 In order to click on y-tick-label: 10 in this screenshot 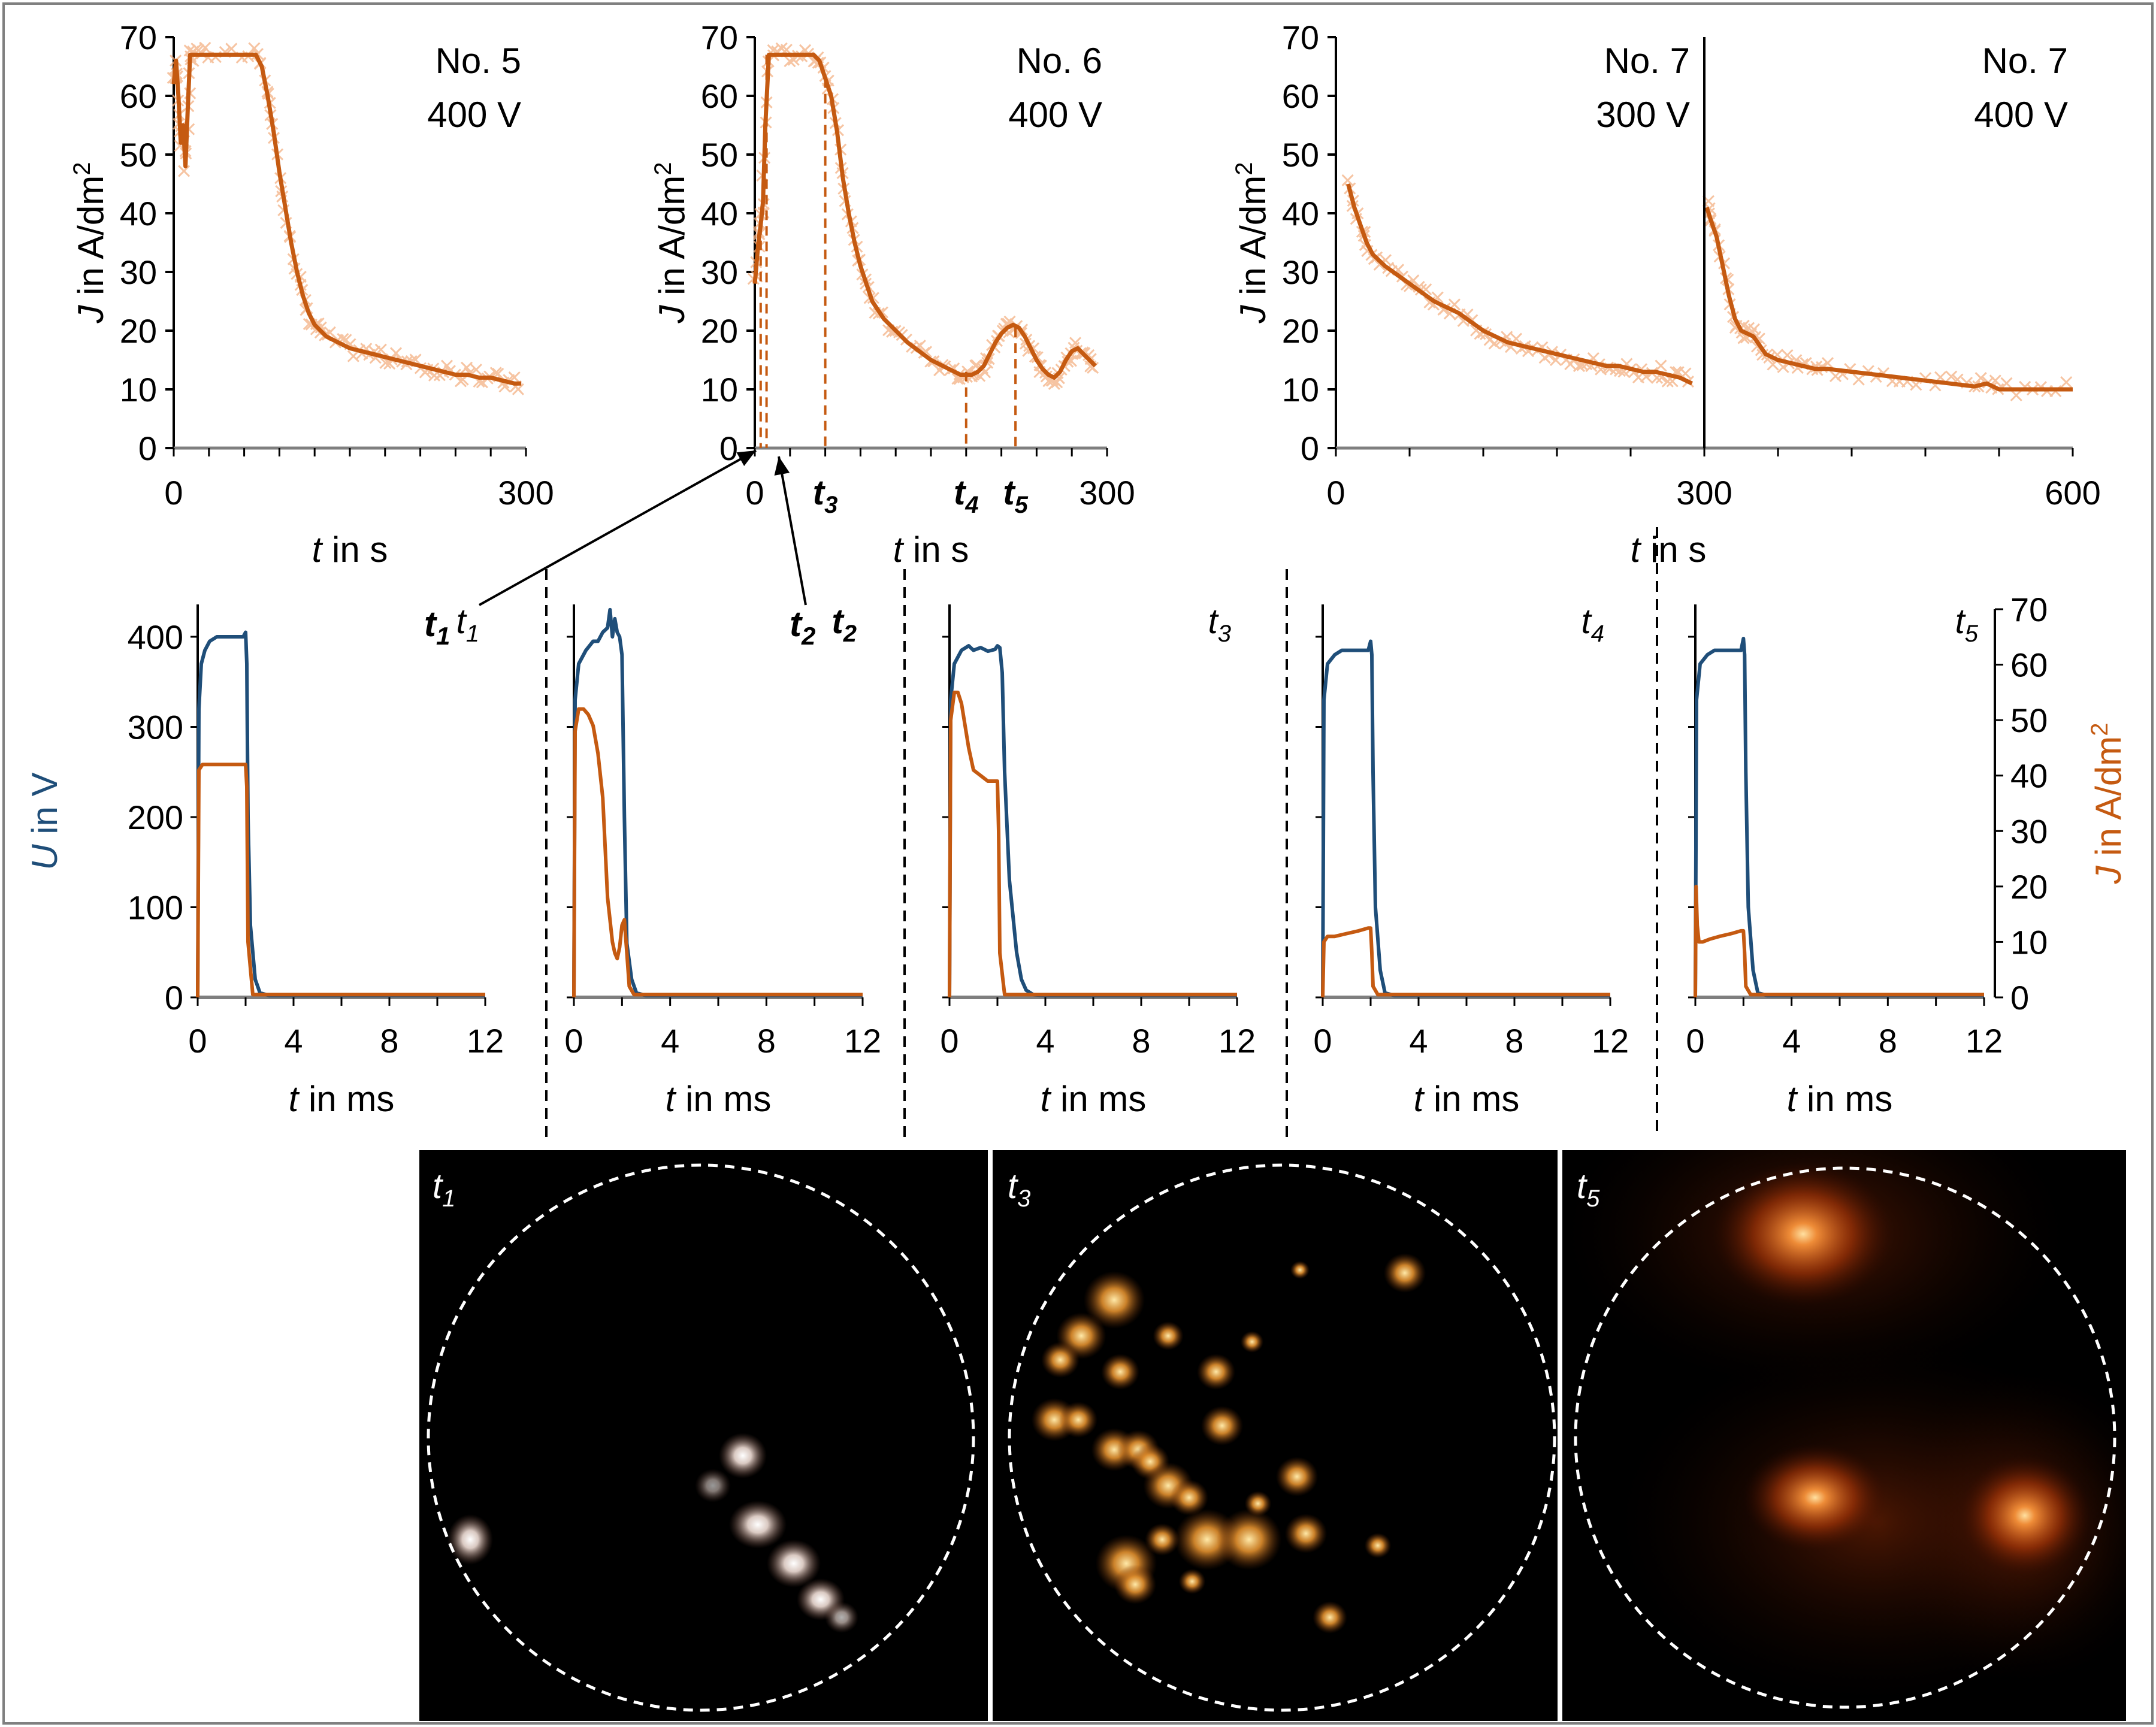, I will do `click(138, 390)`.